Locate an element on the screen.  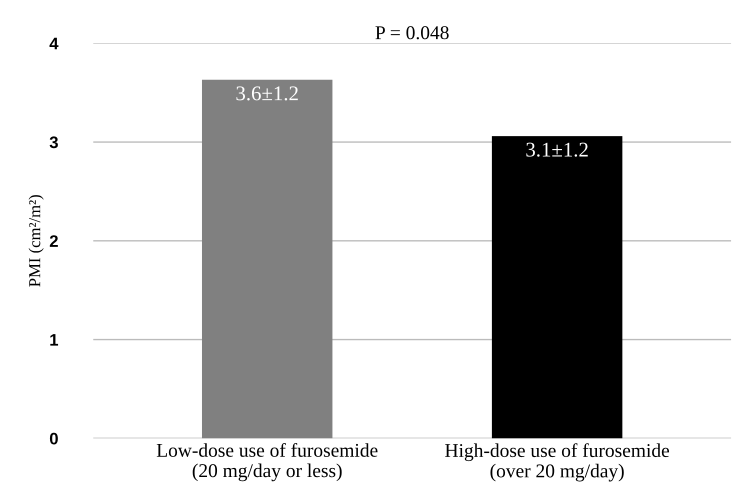
y-axis-title: PMI (cm²/m²) is located at coordinates (36, 241).